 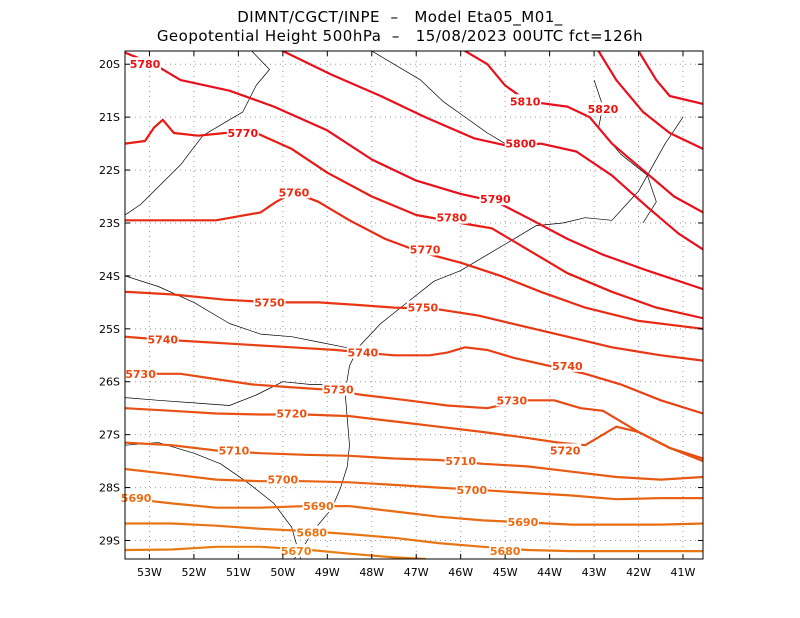 I want to click on lat-tick-label: 24S, so click(x=109, y=276).